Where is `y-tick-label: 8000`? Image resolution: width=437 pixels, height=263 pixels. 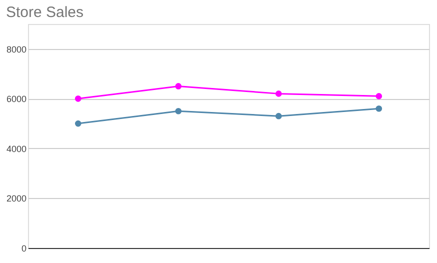
y-tick-label: 8000 is located at coordinates (16, 49).